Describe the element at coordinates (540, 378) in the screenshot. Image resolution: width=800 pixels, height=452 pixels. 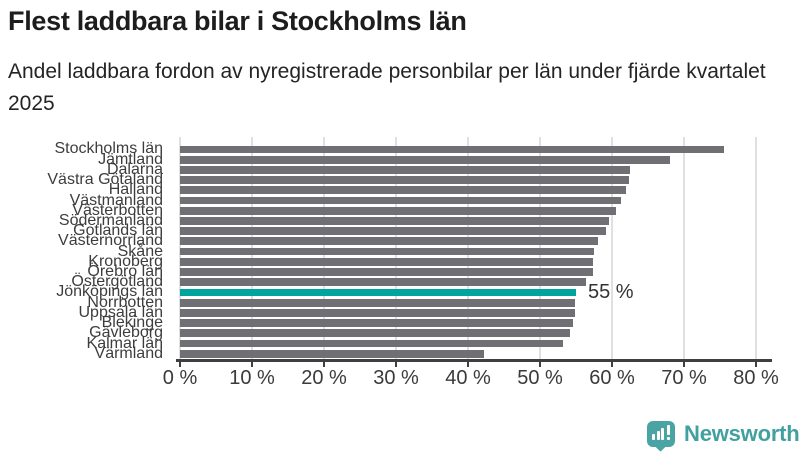
I see `axis-tick-label: 50 %` at that location.